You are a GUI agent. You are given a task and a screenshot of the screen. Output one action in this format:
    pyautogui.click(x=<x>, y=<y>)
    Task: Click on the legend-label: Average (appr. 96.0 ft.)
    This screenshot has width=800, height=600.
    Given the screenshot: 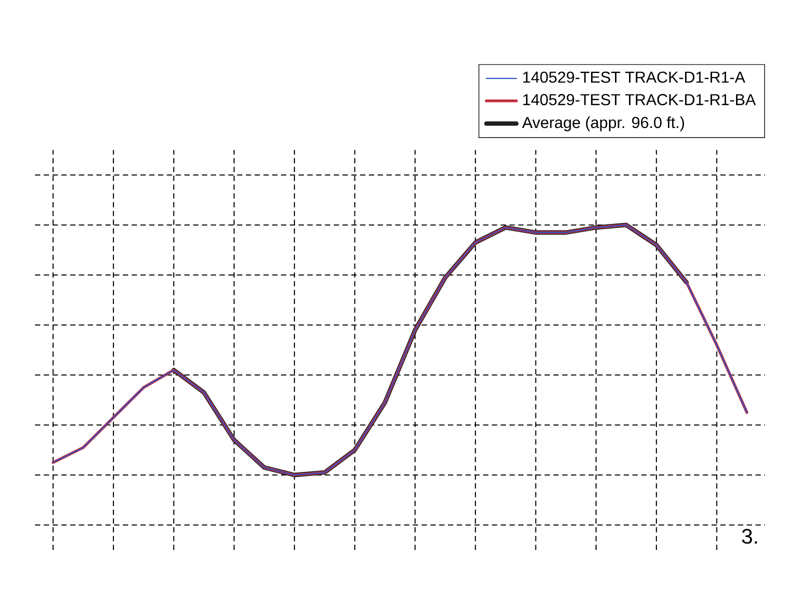 What is the action you would take?
    pyautogui.click(x=603, y=124)
    